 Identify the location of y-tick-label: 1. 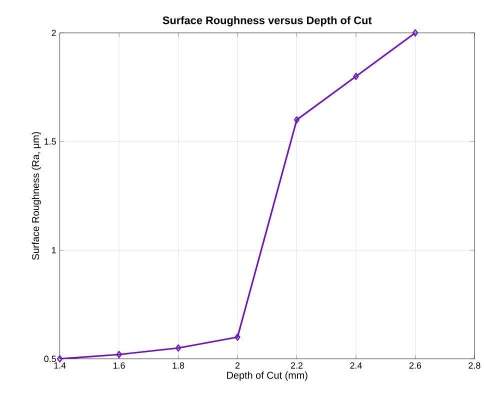
(54, 250).